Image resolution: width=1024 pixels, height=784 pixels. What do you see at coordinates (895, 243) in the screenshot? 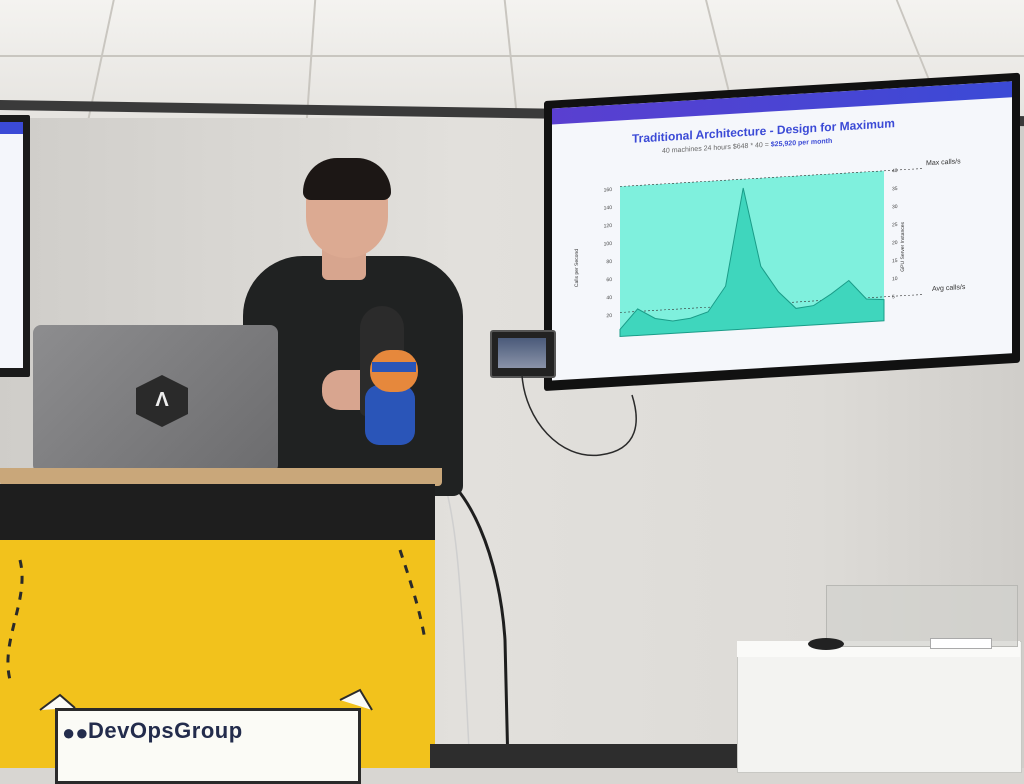
I see `right-tick-label: 20` at bounding box center [895, 243].